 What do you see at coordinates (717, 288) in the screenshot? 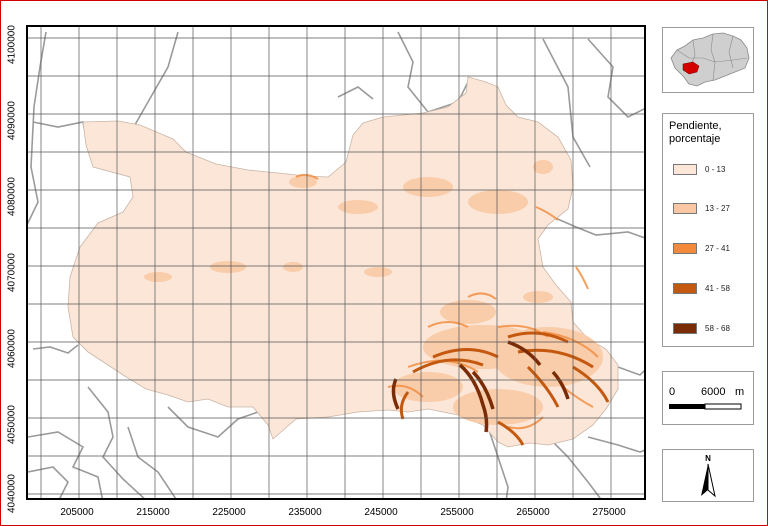
I see `legend-label: 41 - 58` at bounding box center [717, 288].